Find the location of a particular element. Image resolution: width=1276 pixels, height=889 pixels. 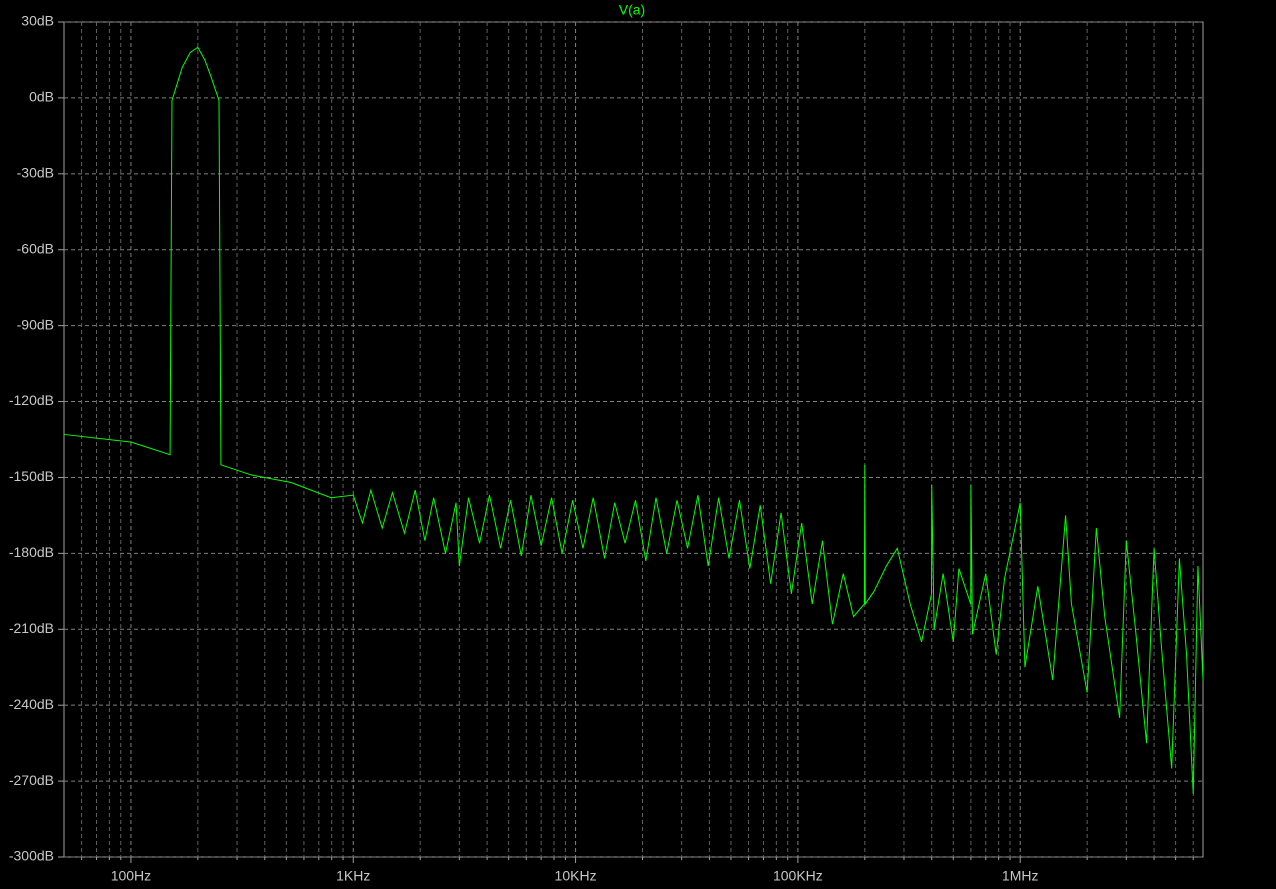

x-tick-label: 10KHz is located at coordinates (576, 876).